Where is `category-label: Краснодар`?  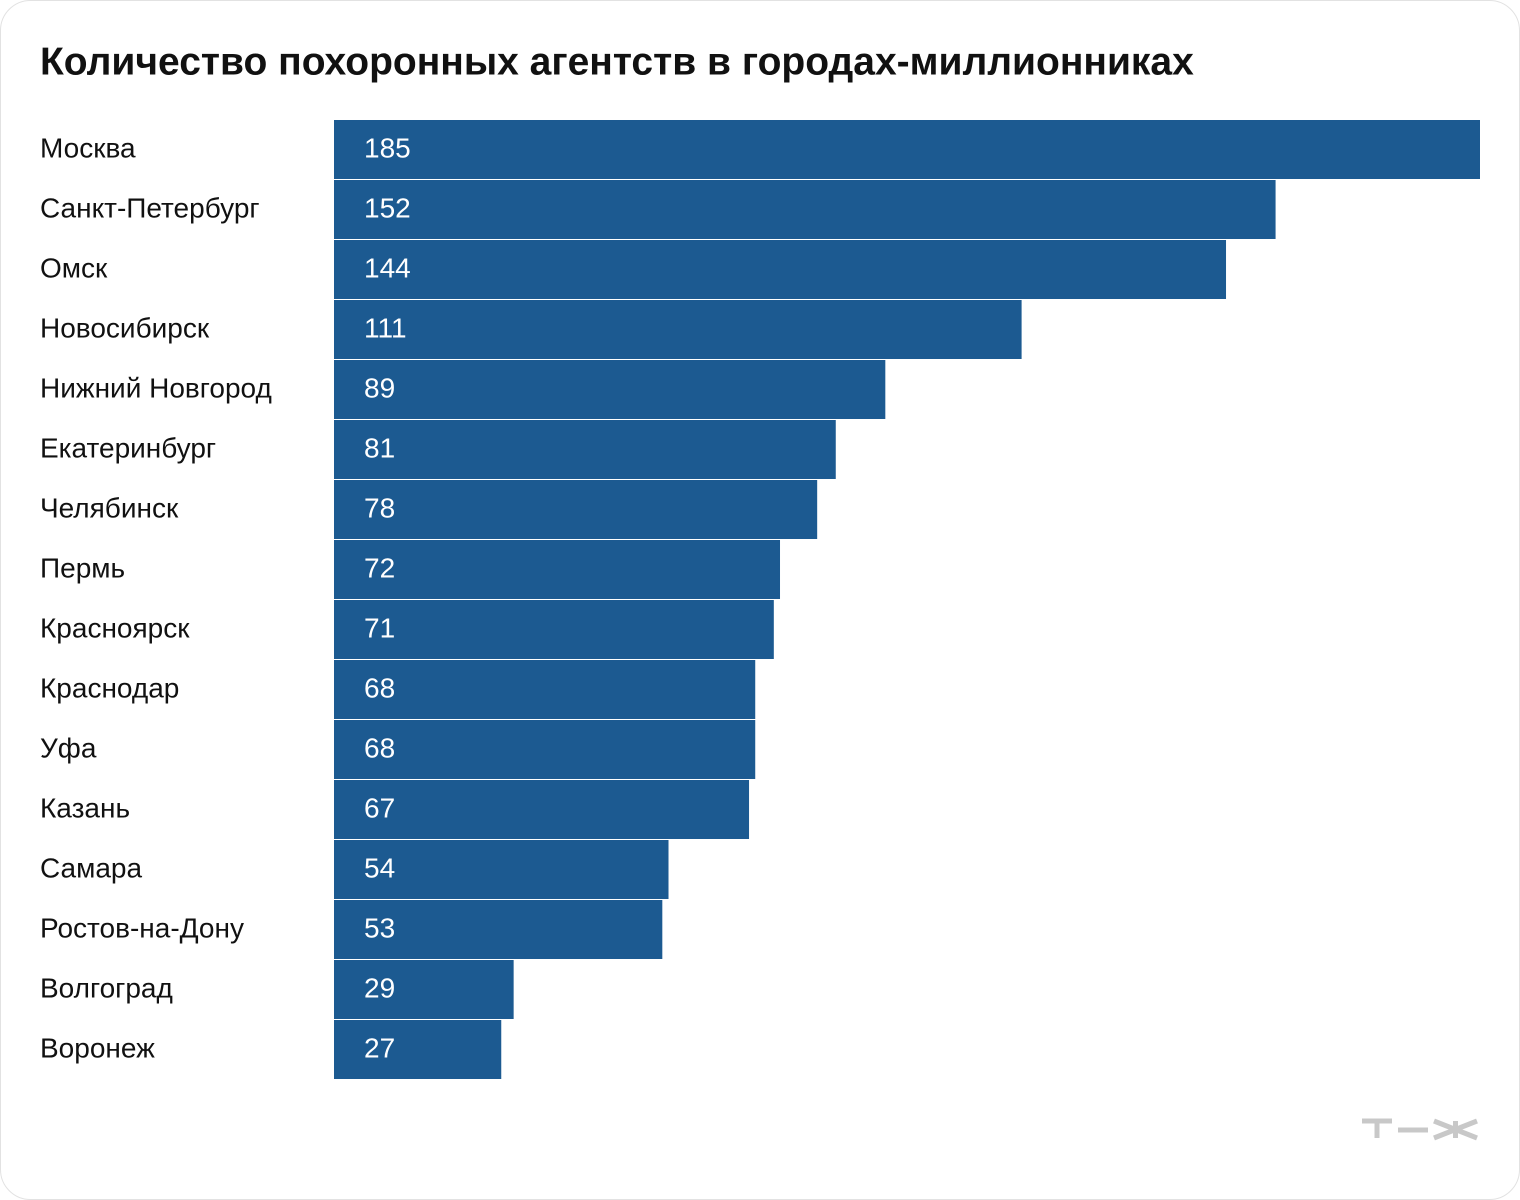
category-label: Краснодар is located at coordinates (109, 687).